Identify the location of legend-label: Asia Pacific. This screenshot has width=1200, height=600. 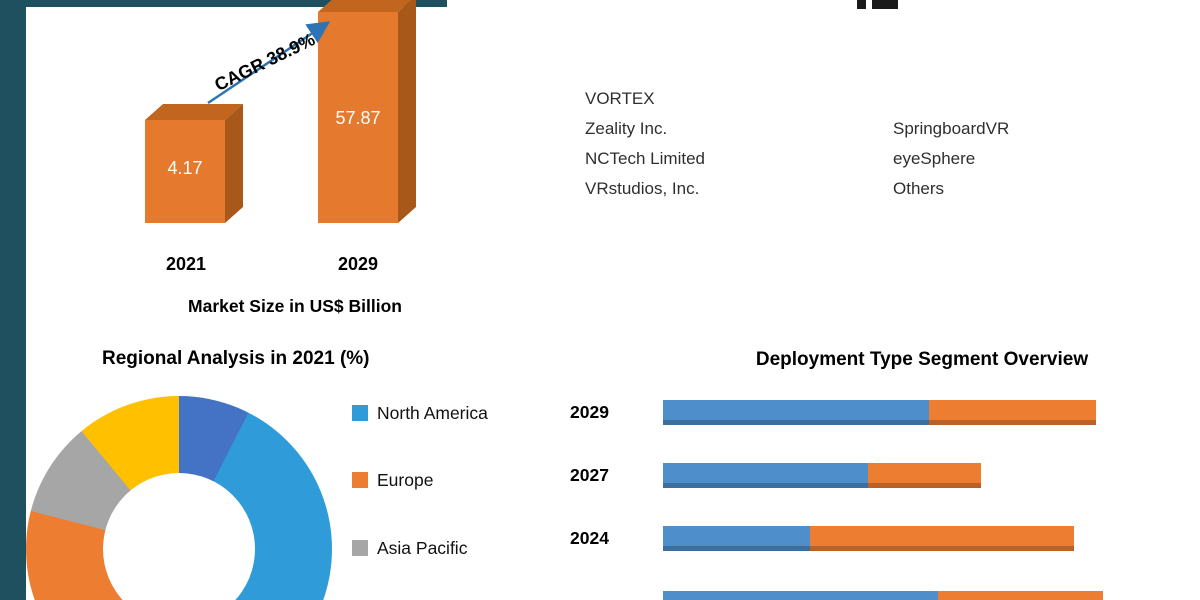
(422, 547).